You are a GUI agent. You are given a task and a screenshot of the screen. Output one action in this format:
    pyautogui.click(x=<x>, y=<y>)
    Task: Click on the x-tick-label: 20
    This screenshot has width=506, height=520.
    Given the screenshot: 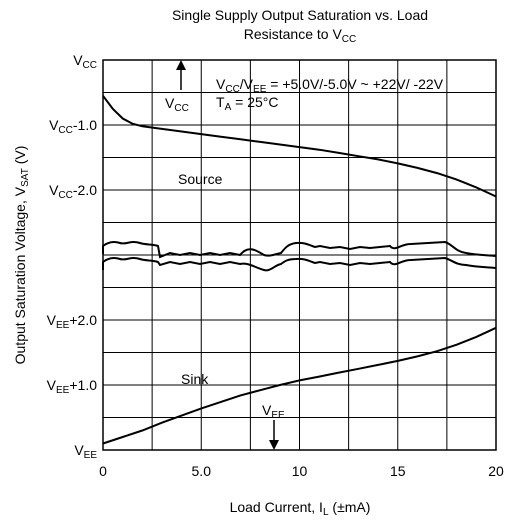 What is the action you would take?
    pyautogui.click(x=496, y=471)
    